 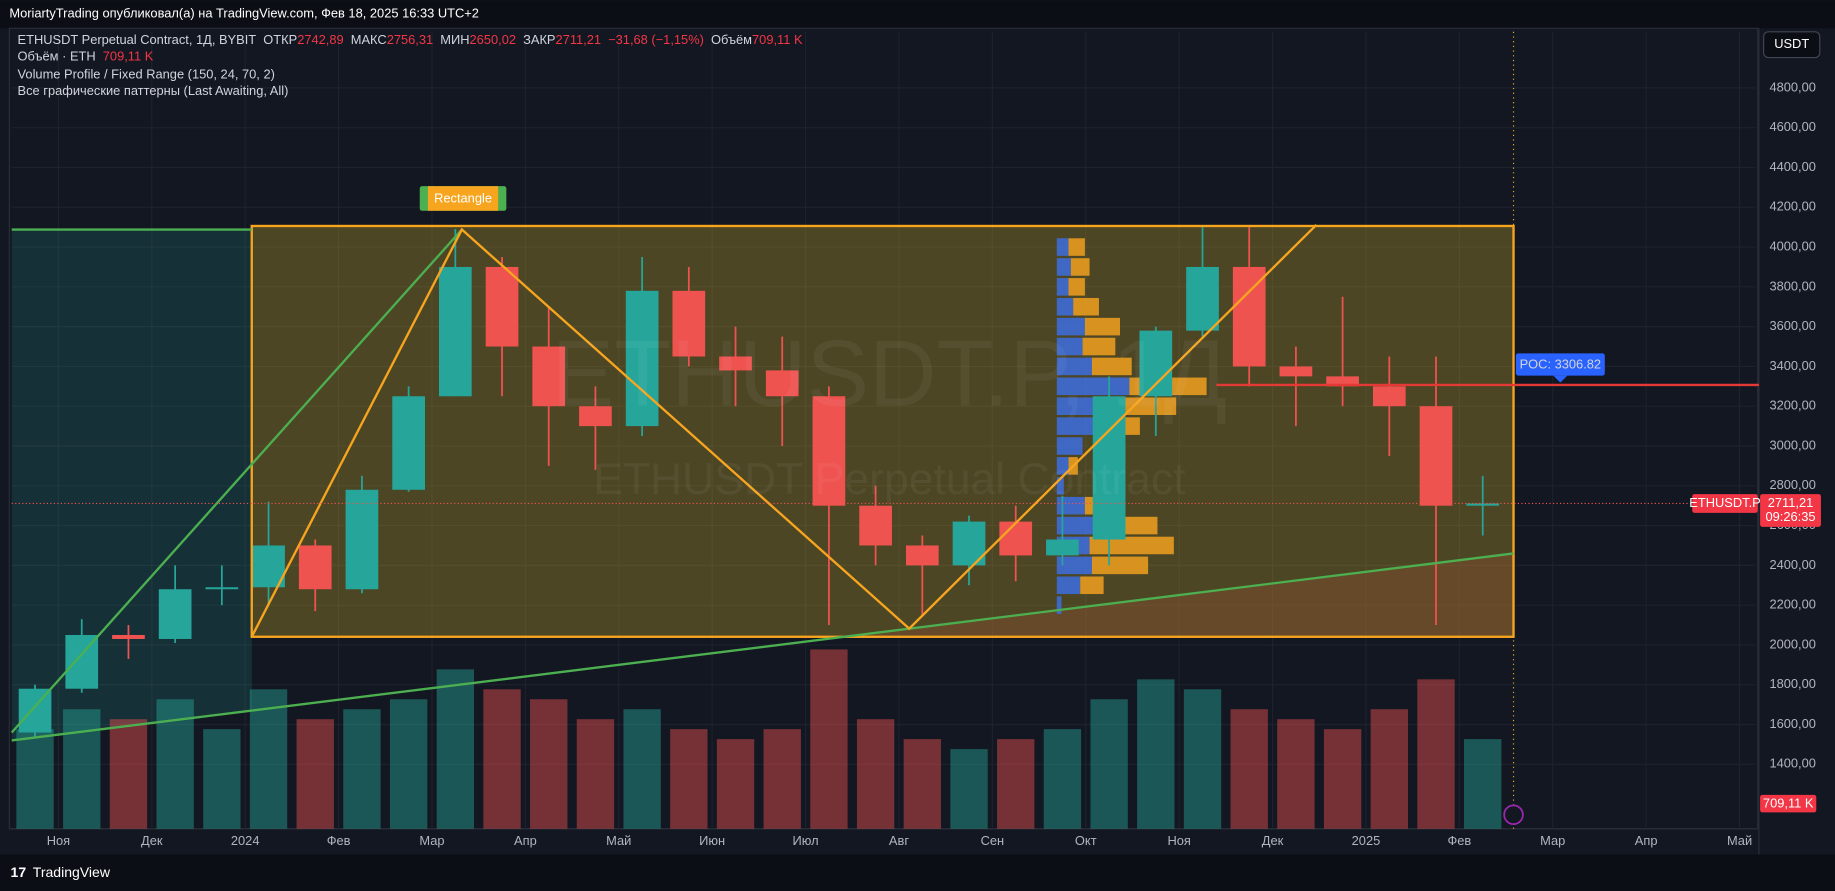 I want to click on indicator-name: Объём · ETH, so click(x=57, y=56).